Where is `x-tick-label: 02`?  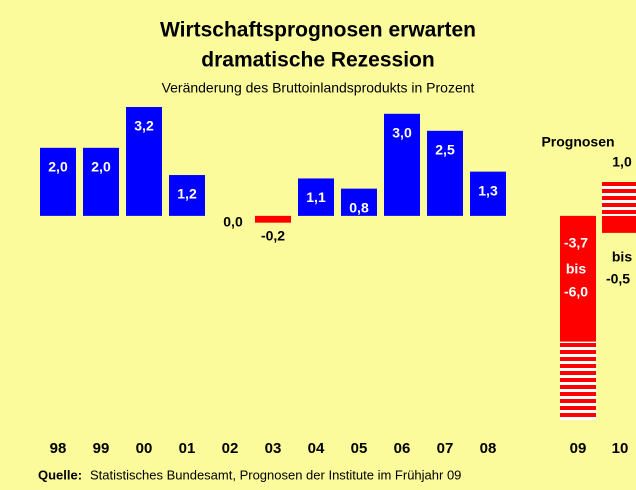 x-tick-label: 02 is located at coordinates (230, 448).